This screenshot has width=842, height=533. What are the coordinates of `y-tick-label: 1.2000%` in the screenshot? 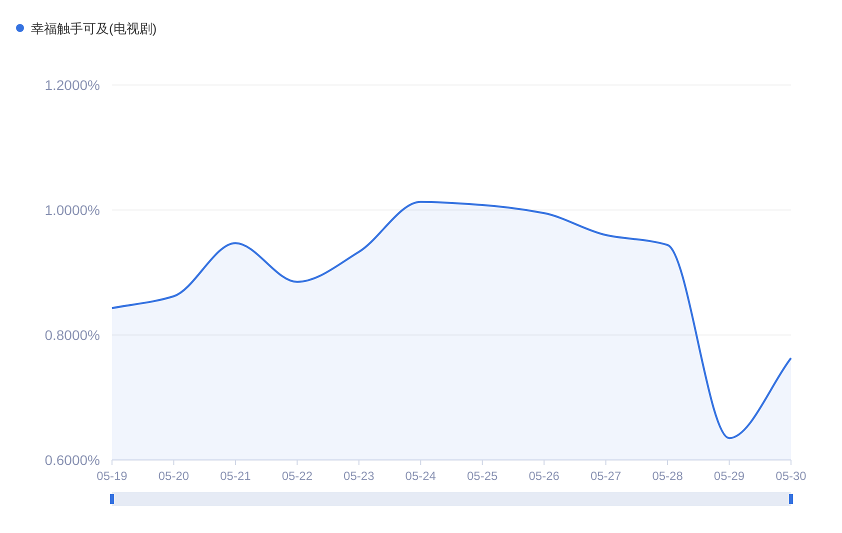 It's located at (72, 85).